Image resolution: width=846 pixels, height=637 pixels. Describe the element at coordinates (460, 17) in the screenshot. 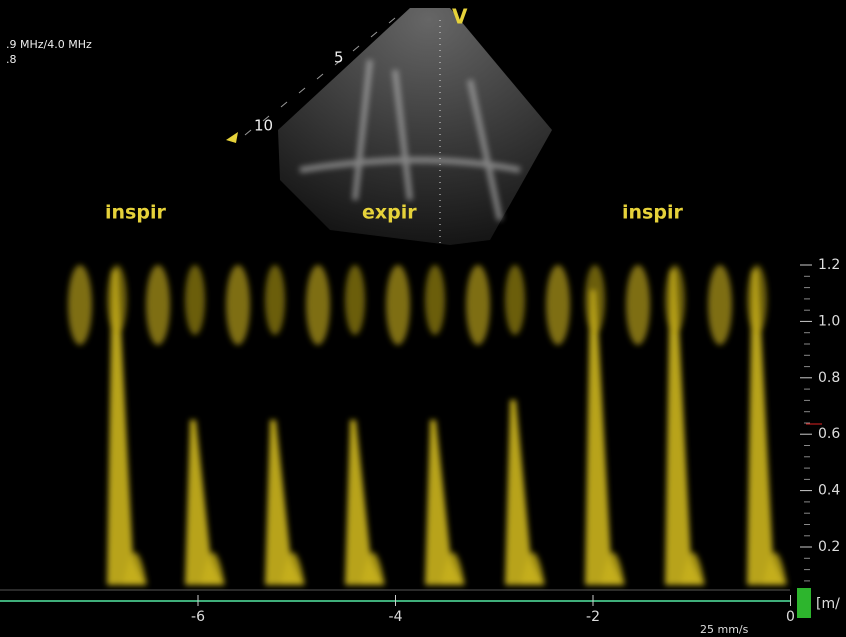

I see `orientation-marker: V` at that location.